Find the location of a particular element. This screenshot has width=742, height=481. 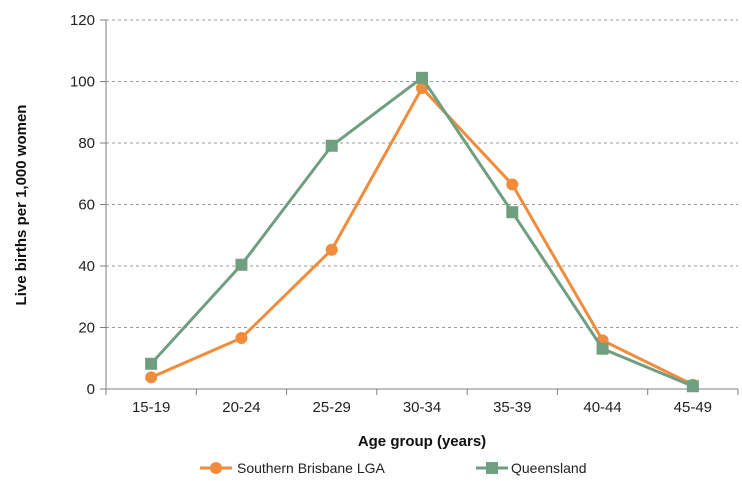

legend-item: Queensland is located at coordinates (531, 468).